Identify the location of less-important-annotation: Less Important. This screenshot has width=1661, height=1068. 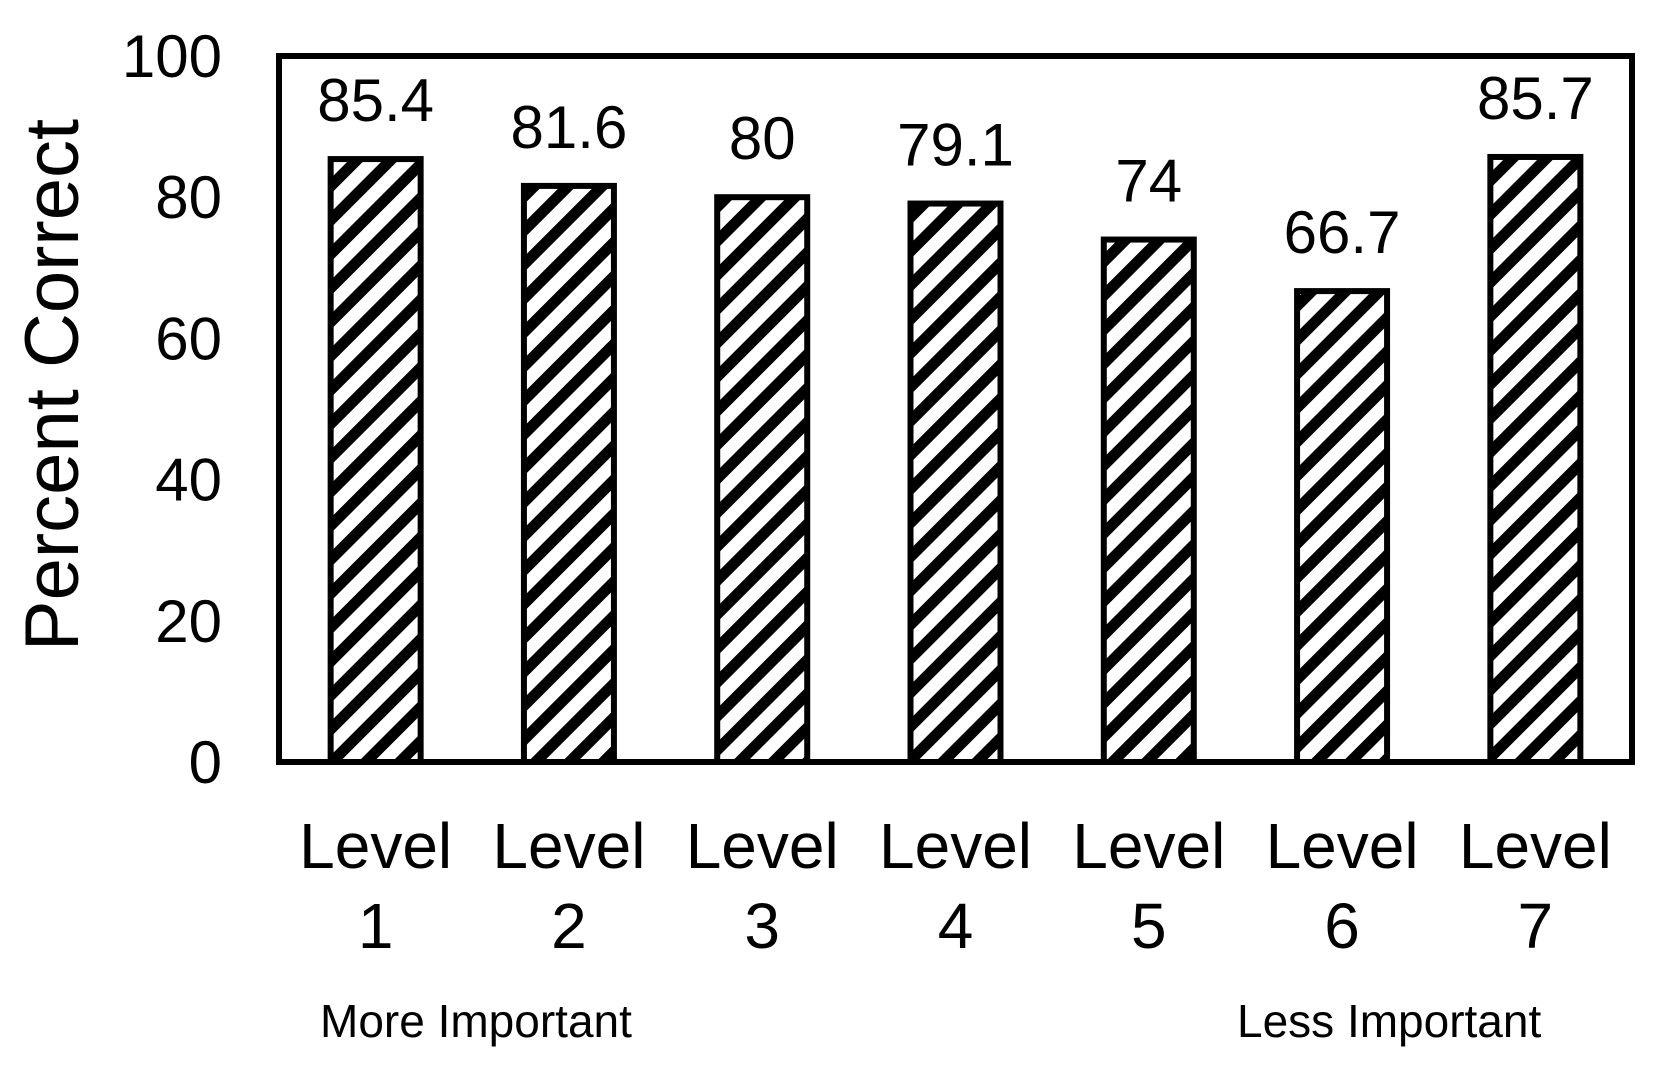
(1389, 1021).